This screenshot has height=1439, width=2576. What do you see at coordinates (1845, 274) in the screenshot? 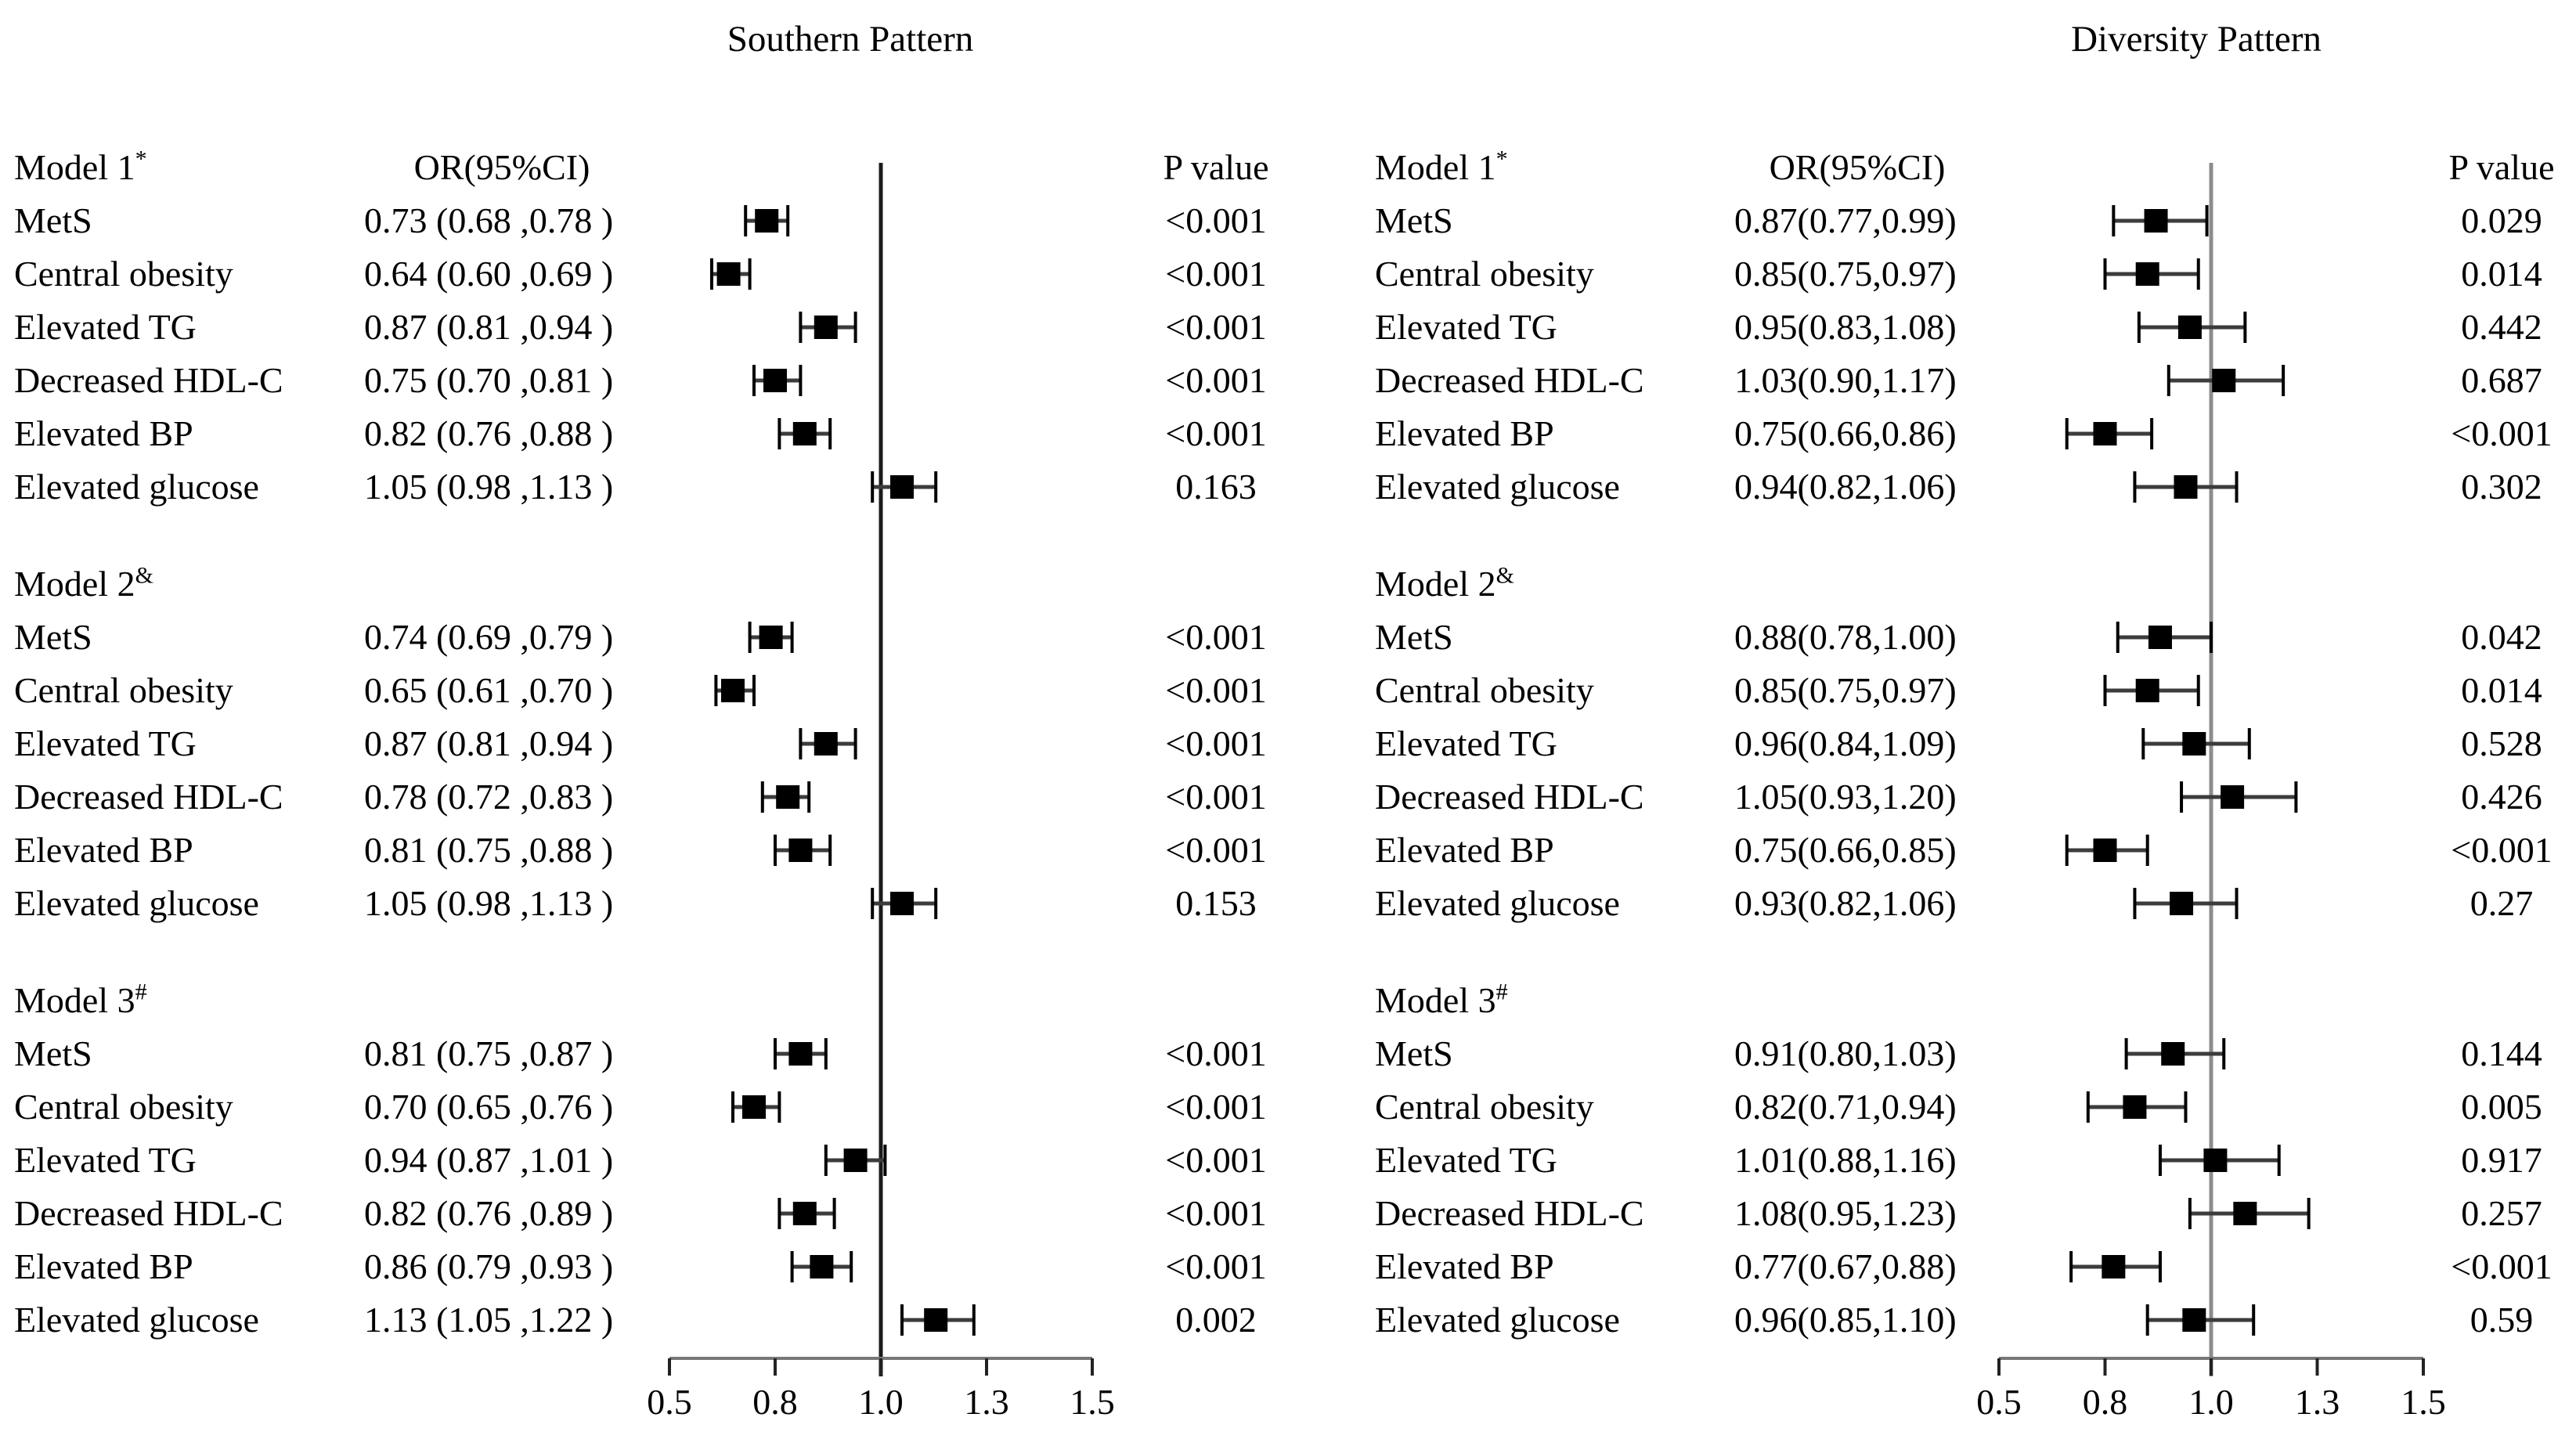
I see `or-value: 0.85(0.75,0.97)` at bounding box center [1845, 274].